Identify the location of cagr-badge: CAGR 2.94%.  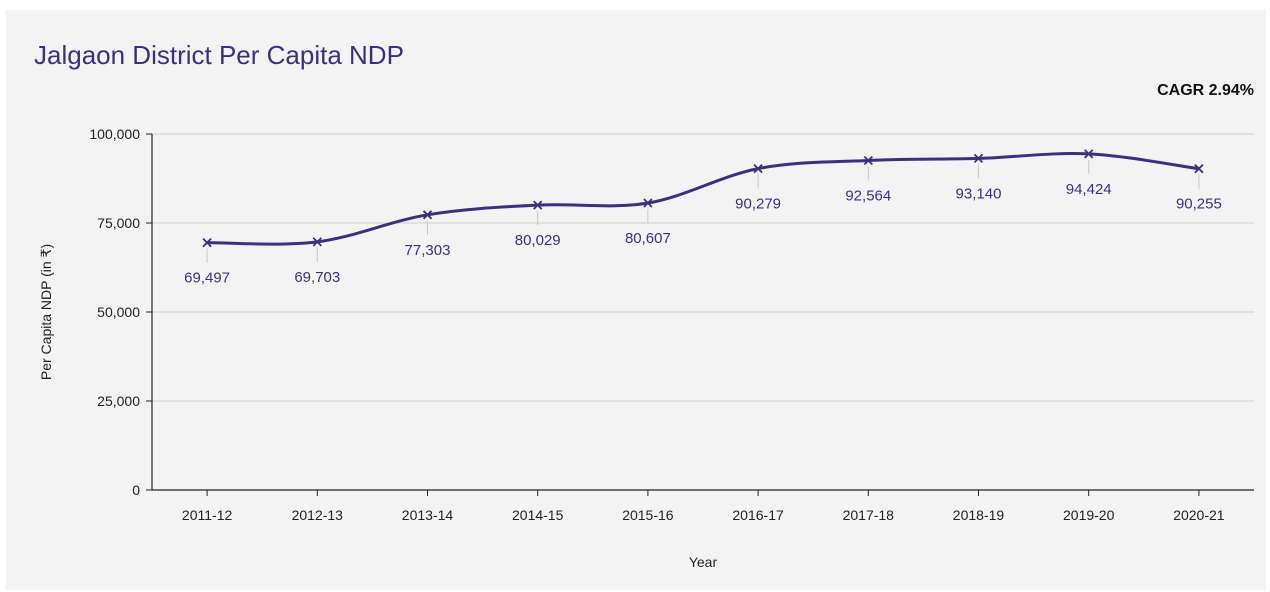
(1205, 90).